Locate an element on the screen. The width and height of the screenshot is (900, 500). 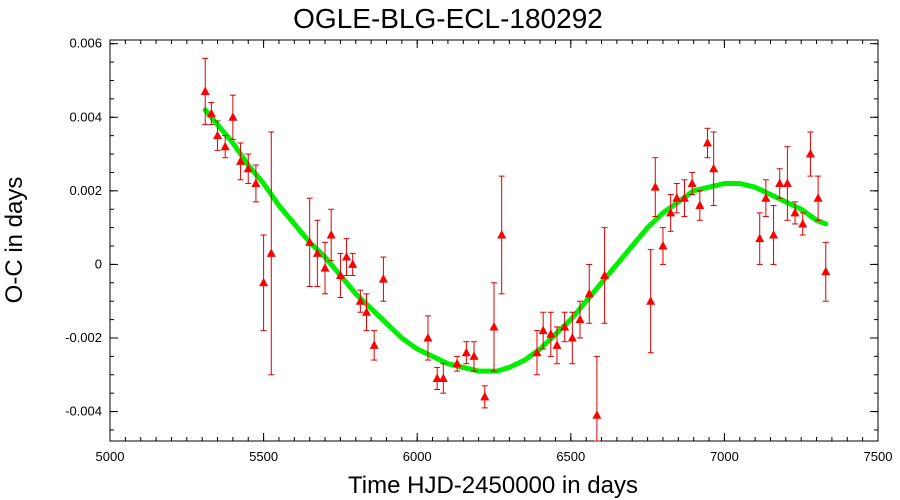
y-tick-label: 0.002 is located at coordinates (85, 190).